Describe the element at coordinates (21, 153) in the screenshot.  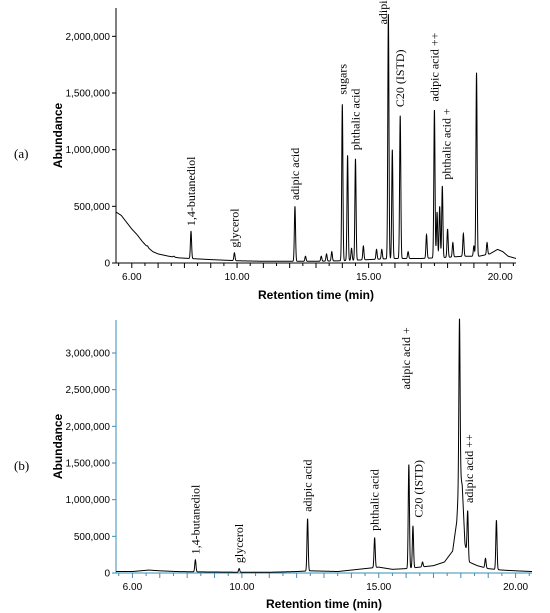
I see `panel-label: (a)` at that location.